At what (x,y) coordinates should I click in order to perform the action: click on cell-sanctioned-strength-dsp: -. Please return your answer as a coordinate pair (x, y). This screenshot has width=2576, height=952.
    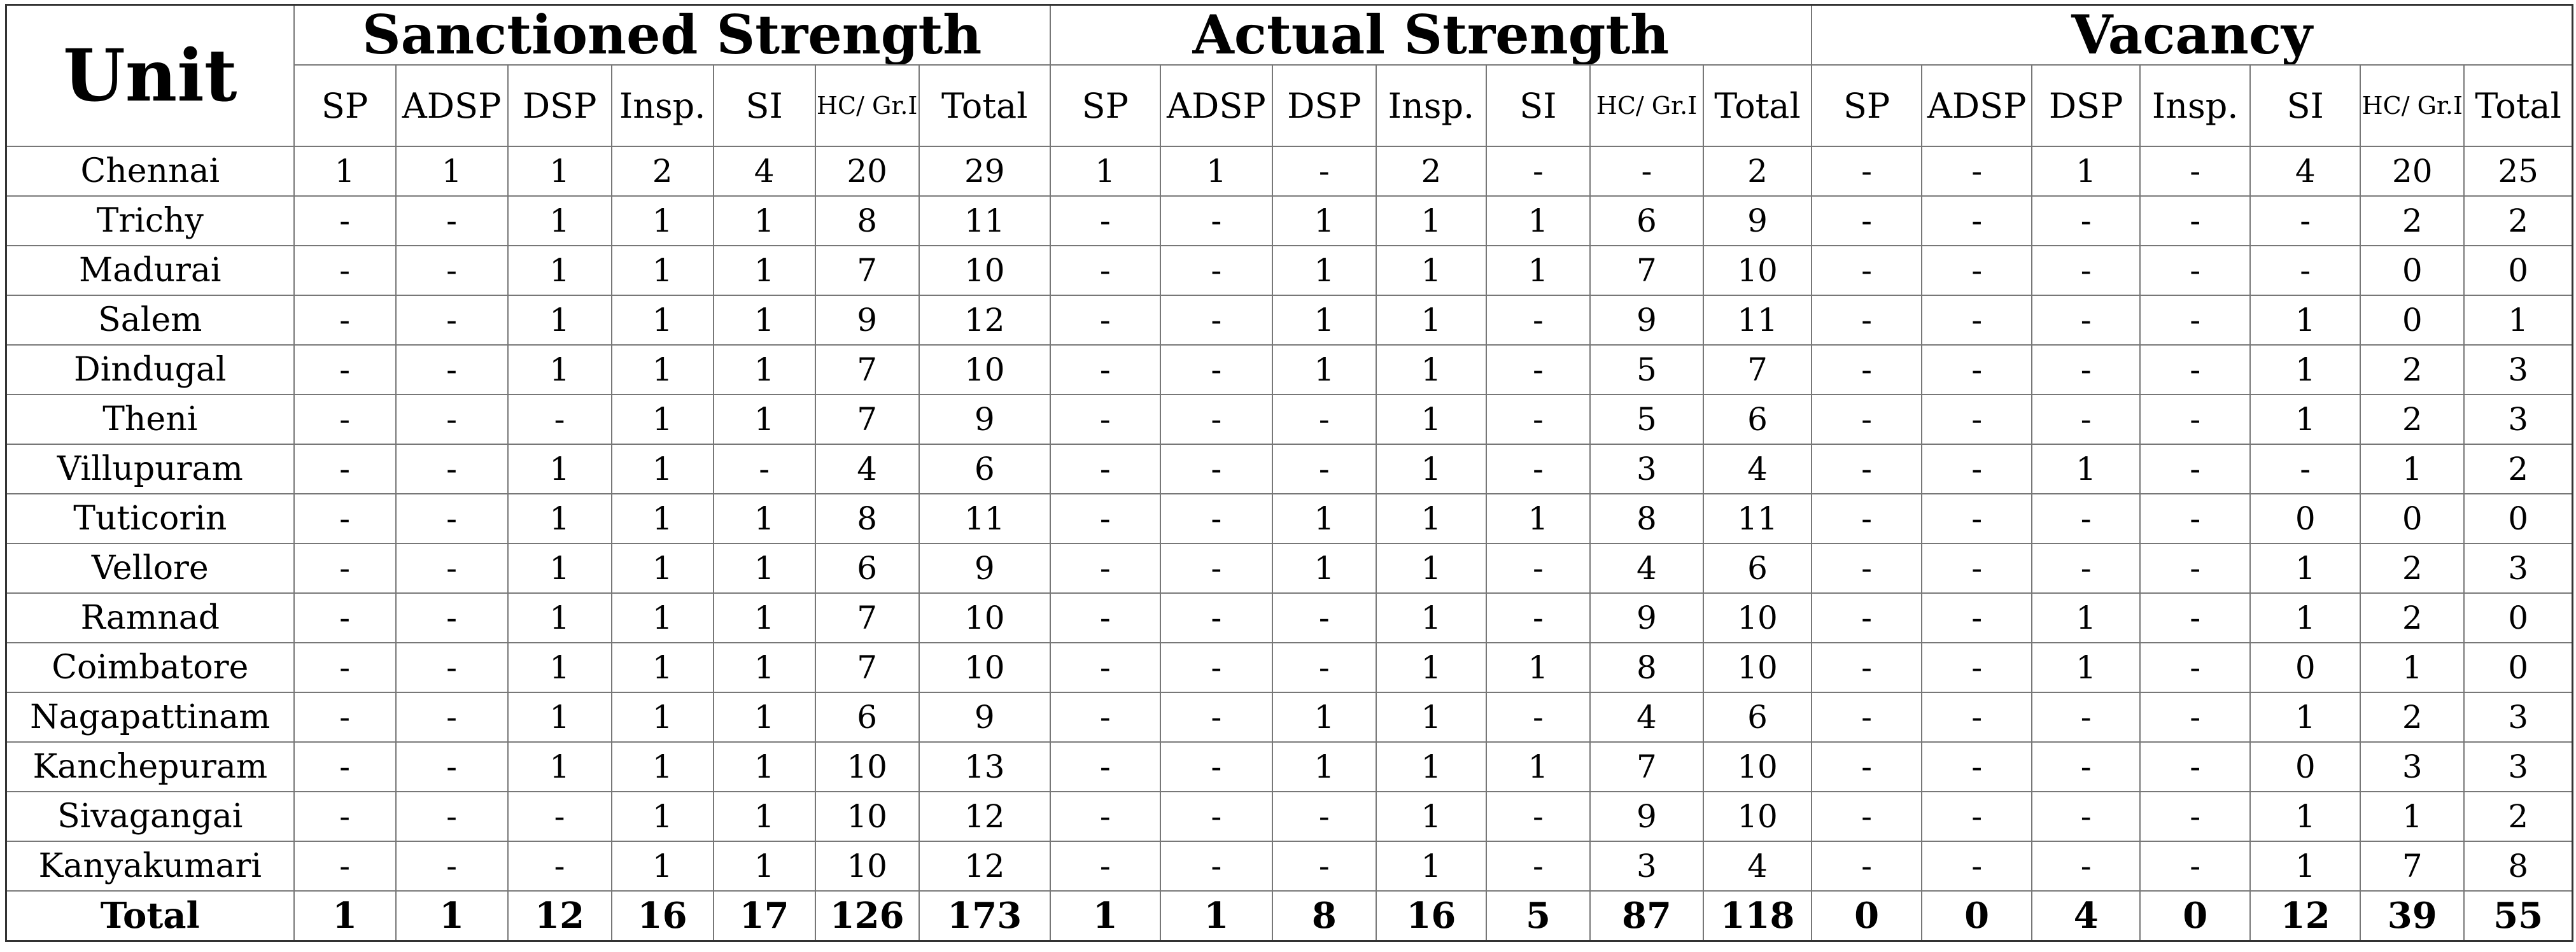
    Looking at the image, I should click on (559, 816).